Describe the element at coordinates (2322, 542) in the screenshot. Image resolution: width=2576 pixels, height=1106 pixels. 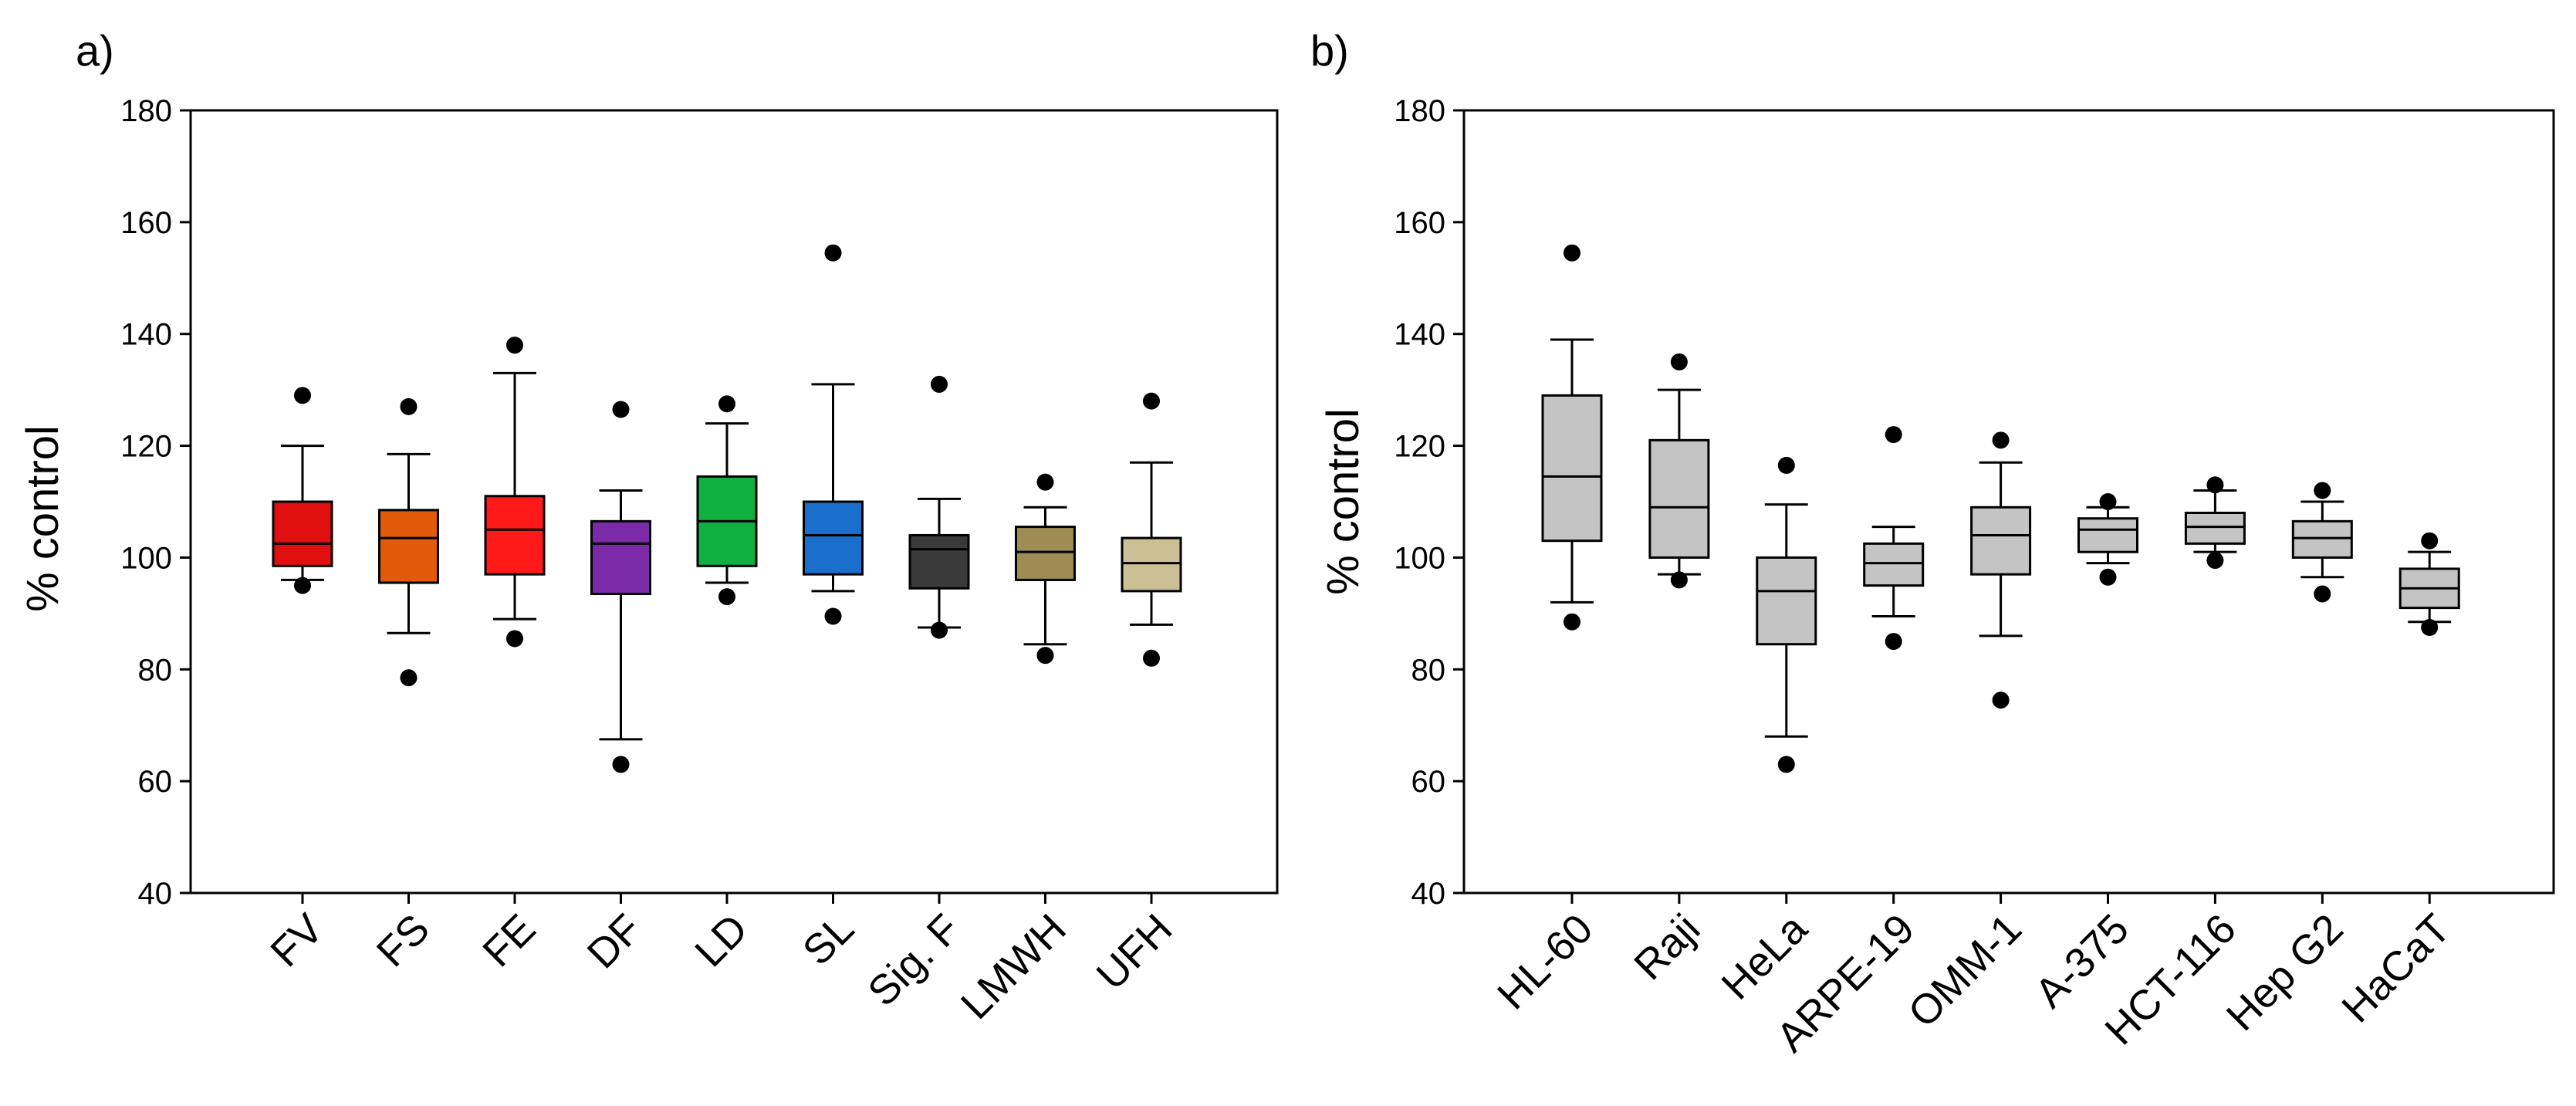
I see `box-hep-g2` at that location.